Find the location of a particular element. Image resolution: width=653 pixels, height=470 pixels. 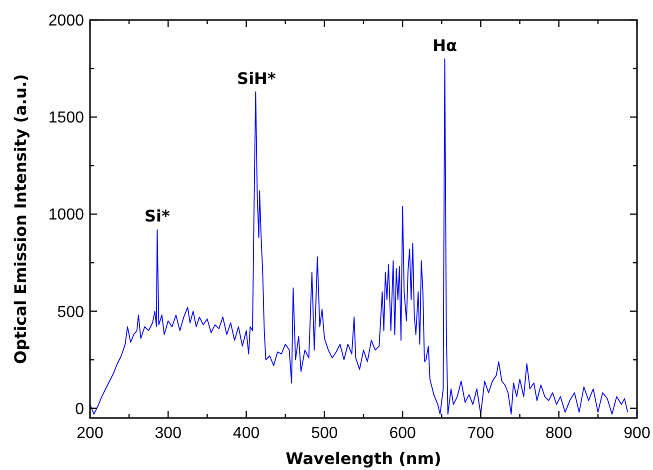

y-tick-label: 1500 is located at coordinates (66, 118).